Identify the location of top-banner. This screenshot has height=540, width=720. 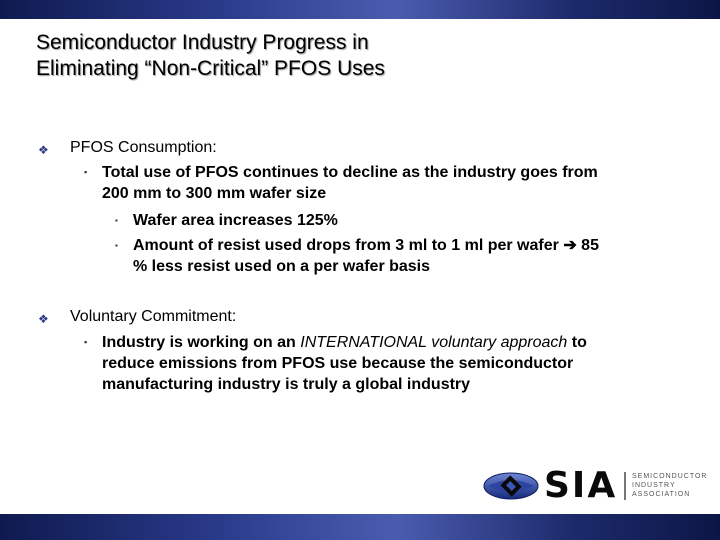
(360, 9).